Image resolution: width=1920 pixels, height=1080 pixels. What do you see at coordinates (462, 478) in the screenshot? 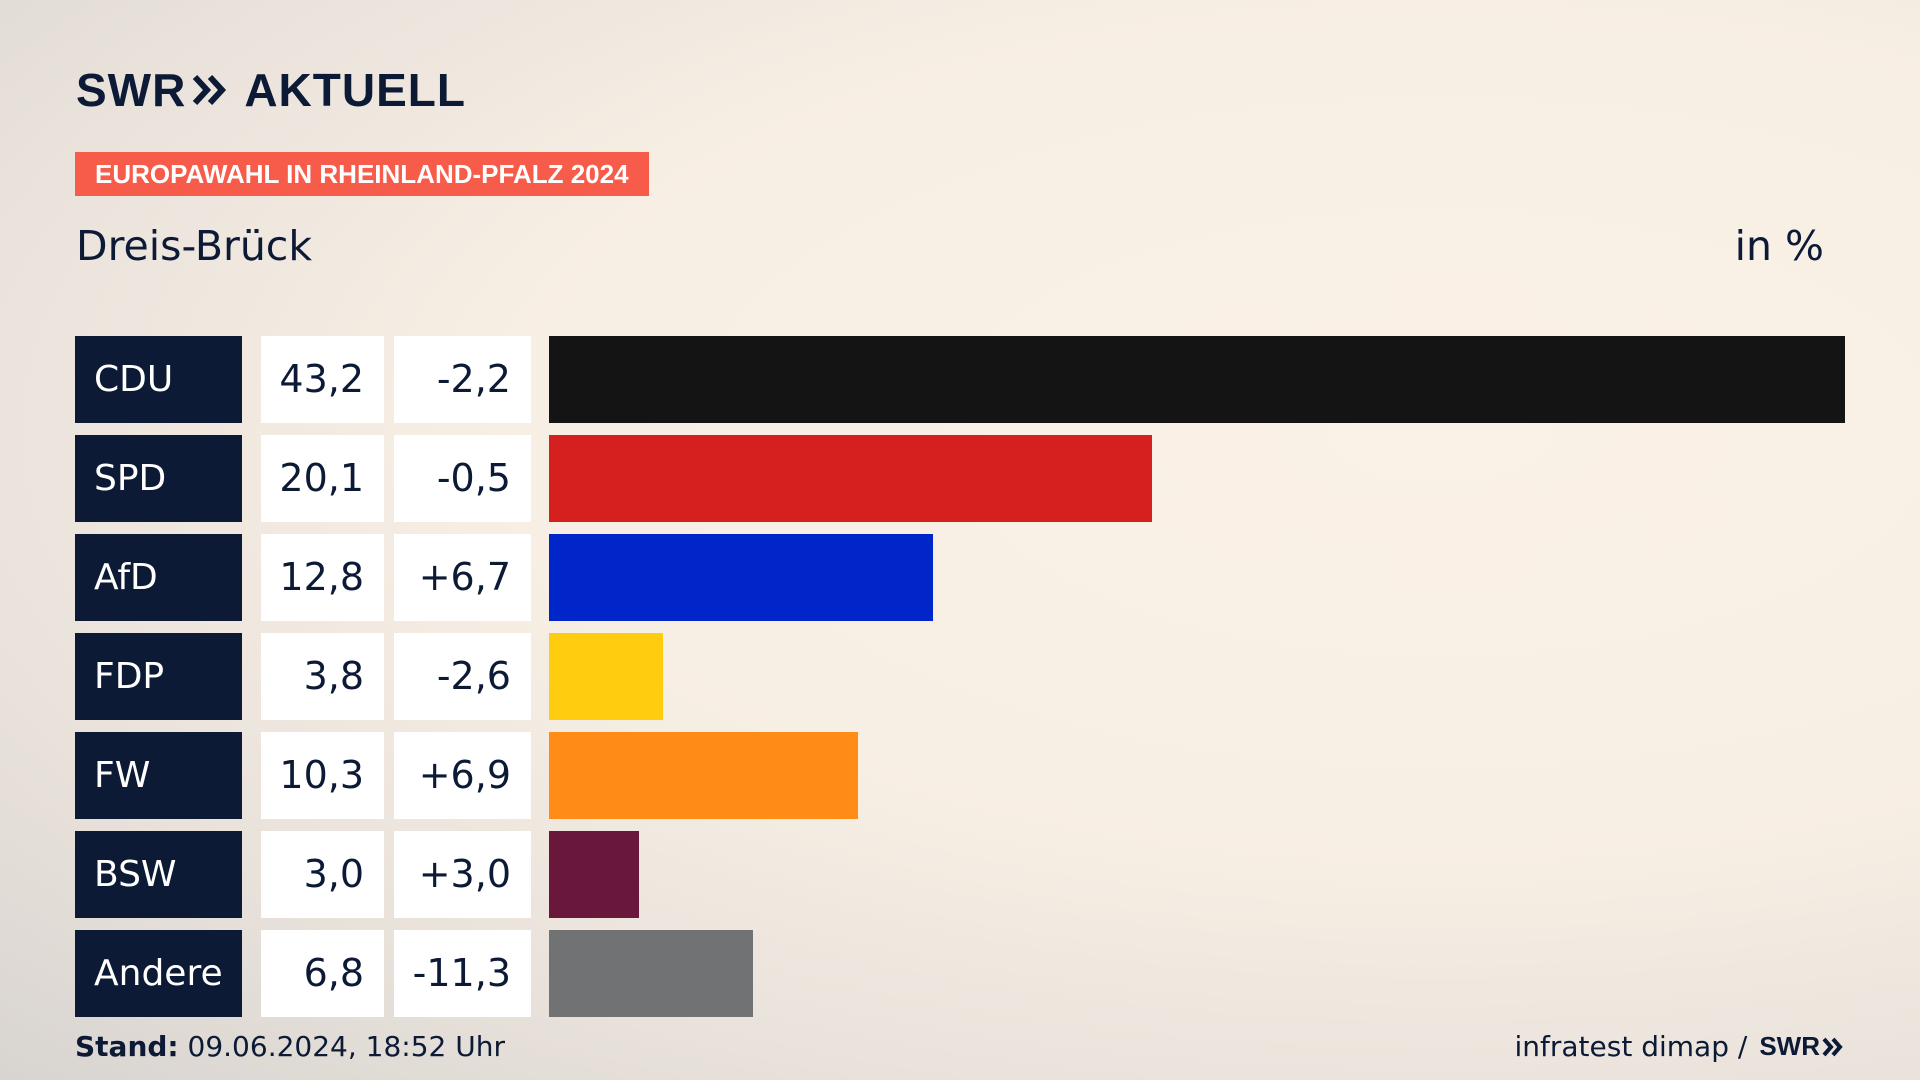
I see `vote-change-label: -0,5` at bounding box center [462, 478].